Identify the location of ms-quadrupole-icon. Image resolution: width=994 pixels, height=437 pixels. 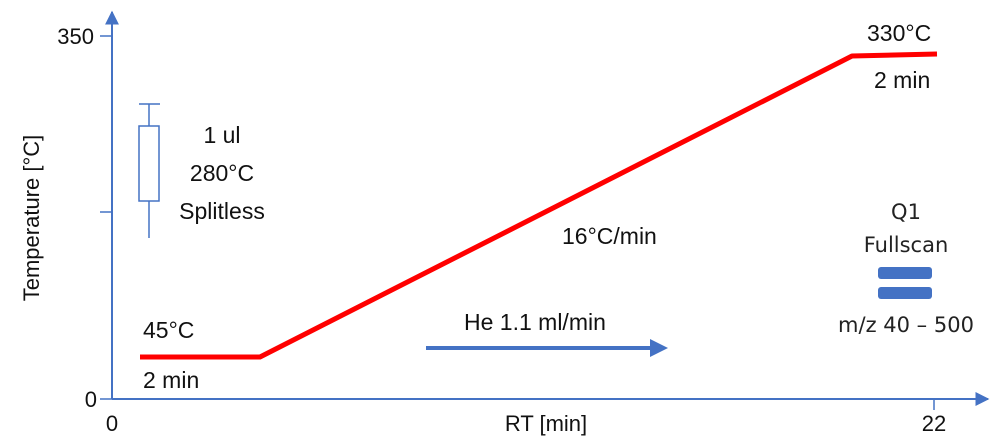
(905, 283).